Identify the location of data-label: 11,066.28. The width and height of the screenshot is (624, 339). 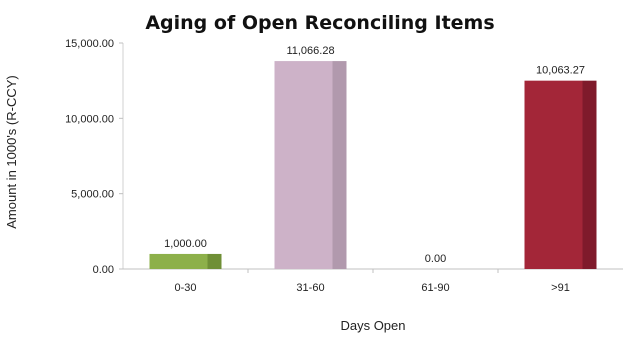
(310, 51).